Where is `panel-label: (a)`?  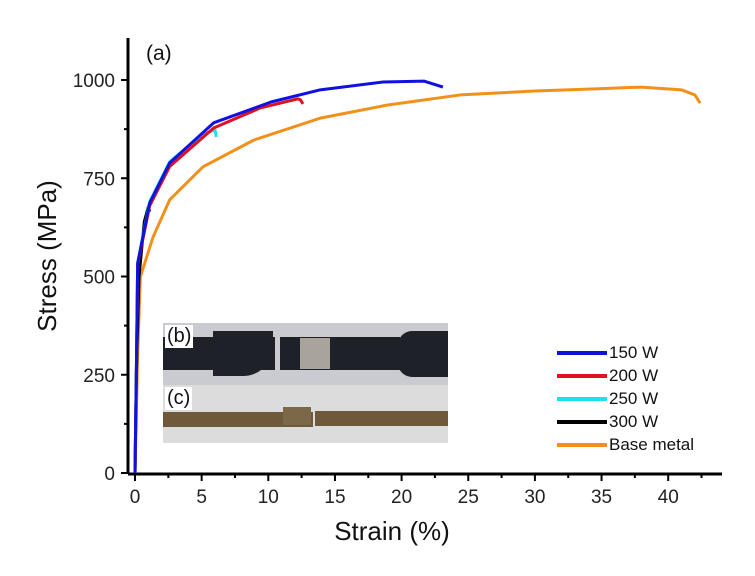 panel-label: (a) is located at coordinates (159, 53).